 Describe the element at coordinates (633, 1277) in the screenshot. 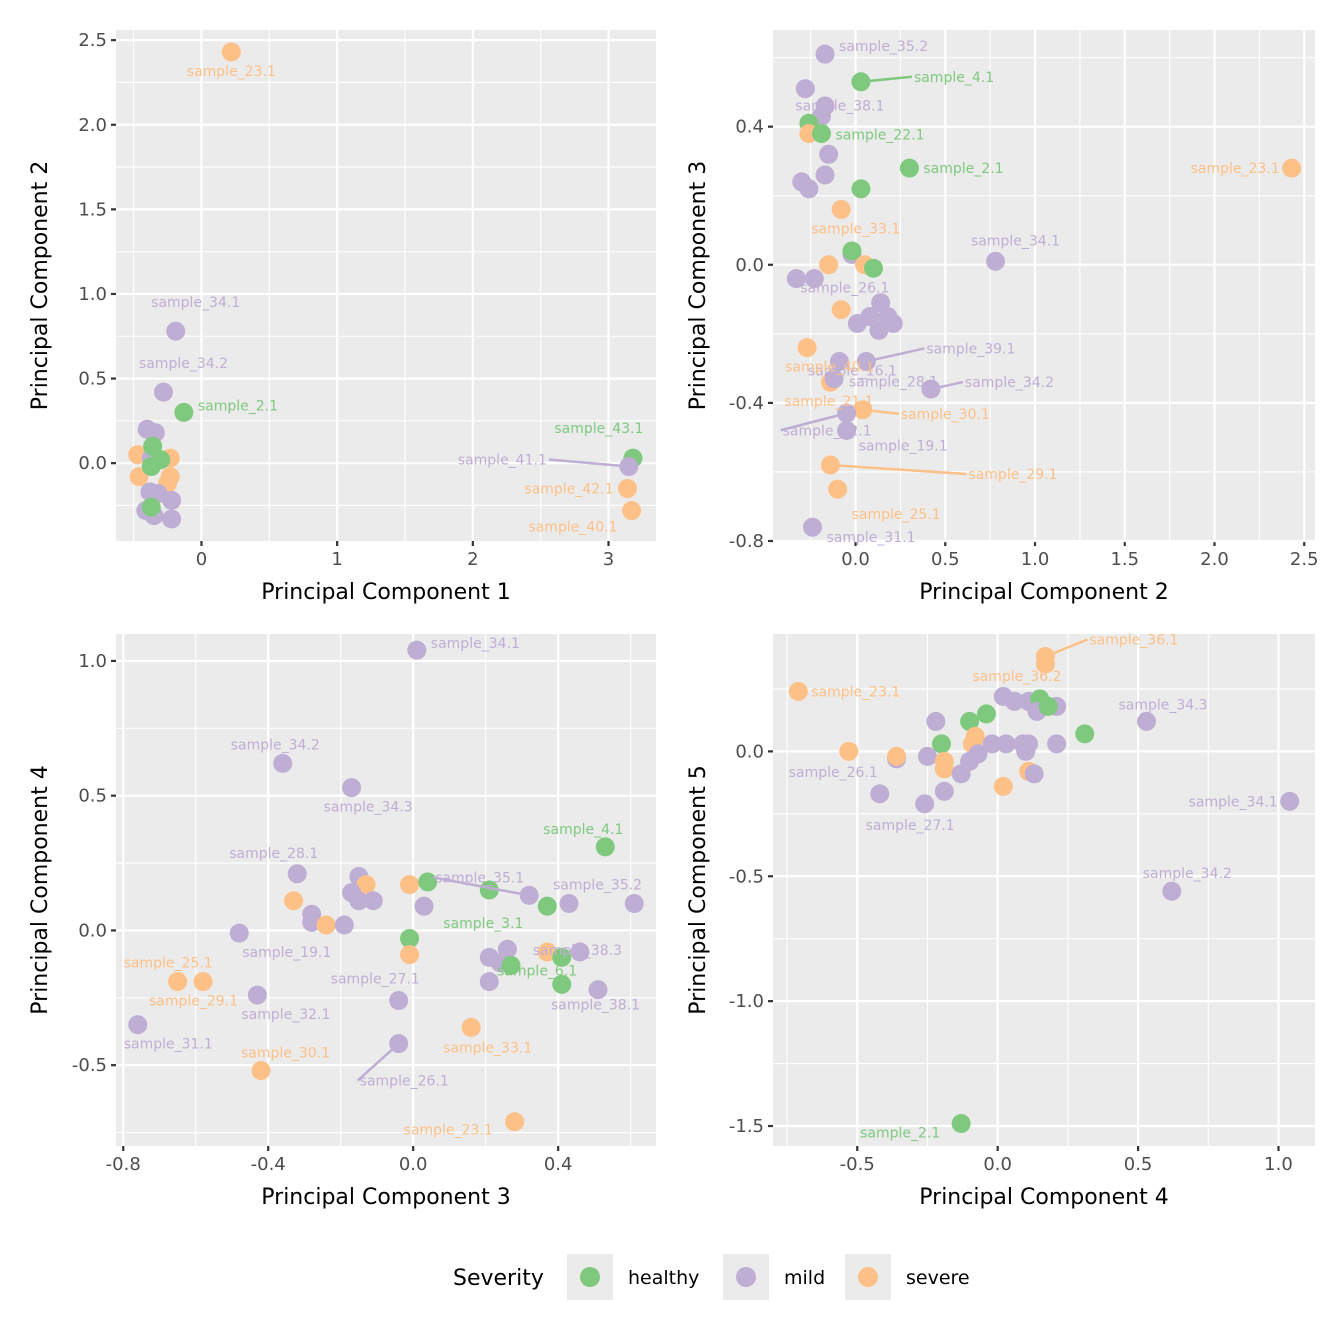

I see `legend-item-healthy: healthy` at that location.